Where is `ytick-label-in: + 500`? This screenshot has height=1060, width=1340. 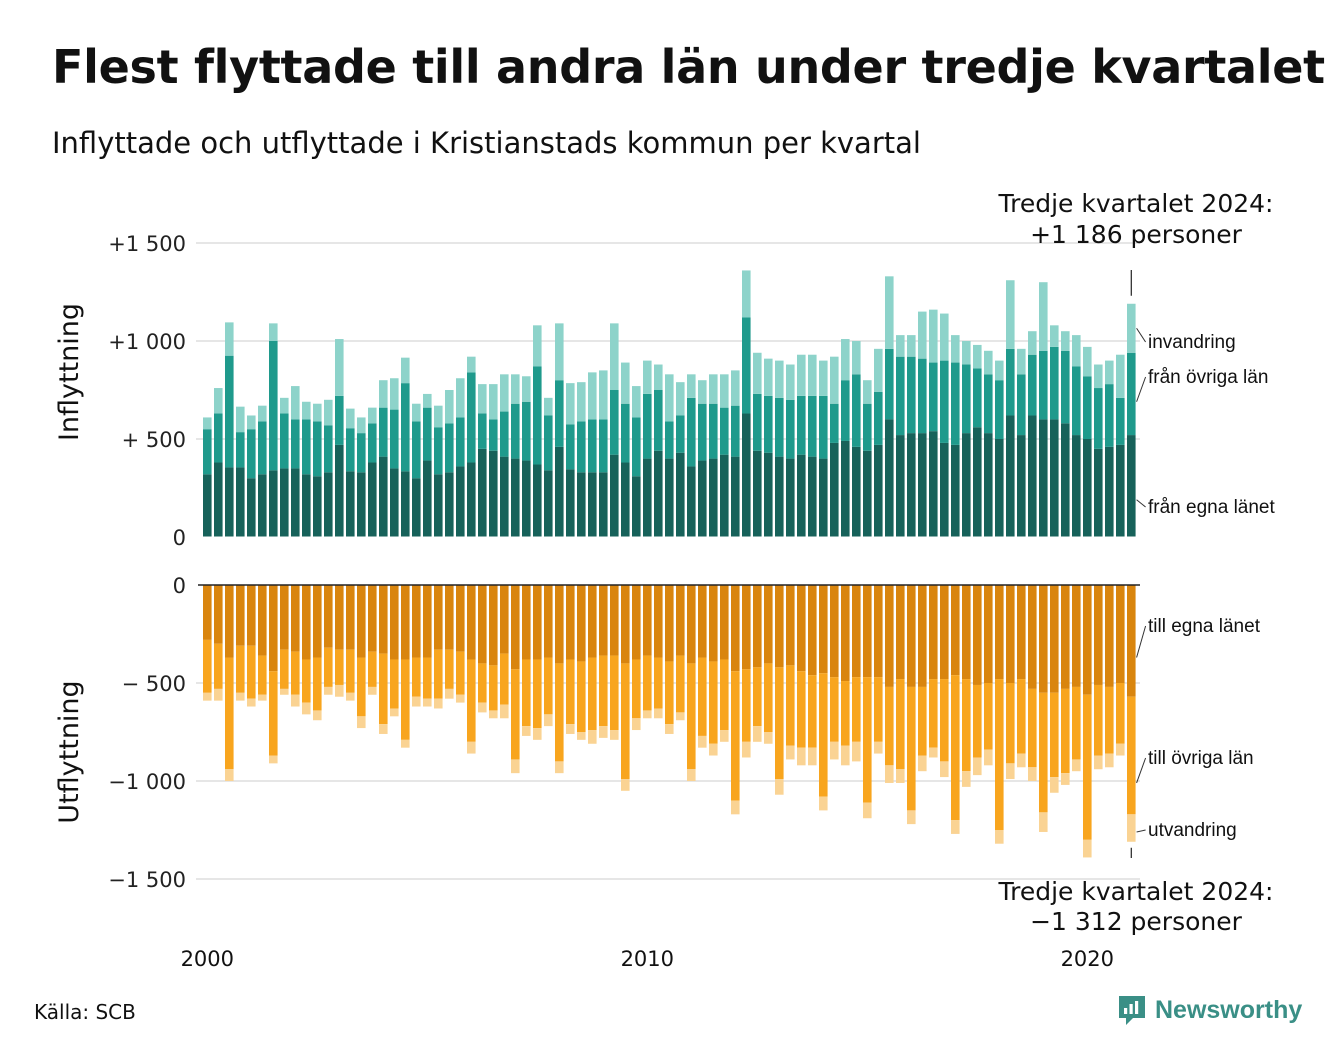 ytick-label-in: + 500 is located at coordinates (154, 440).